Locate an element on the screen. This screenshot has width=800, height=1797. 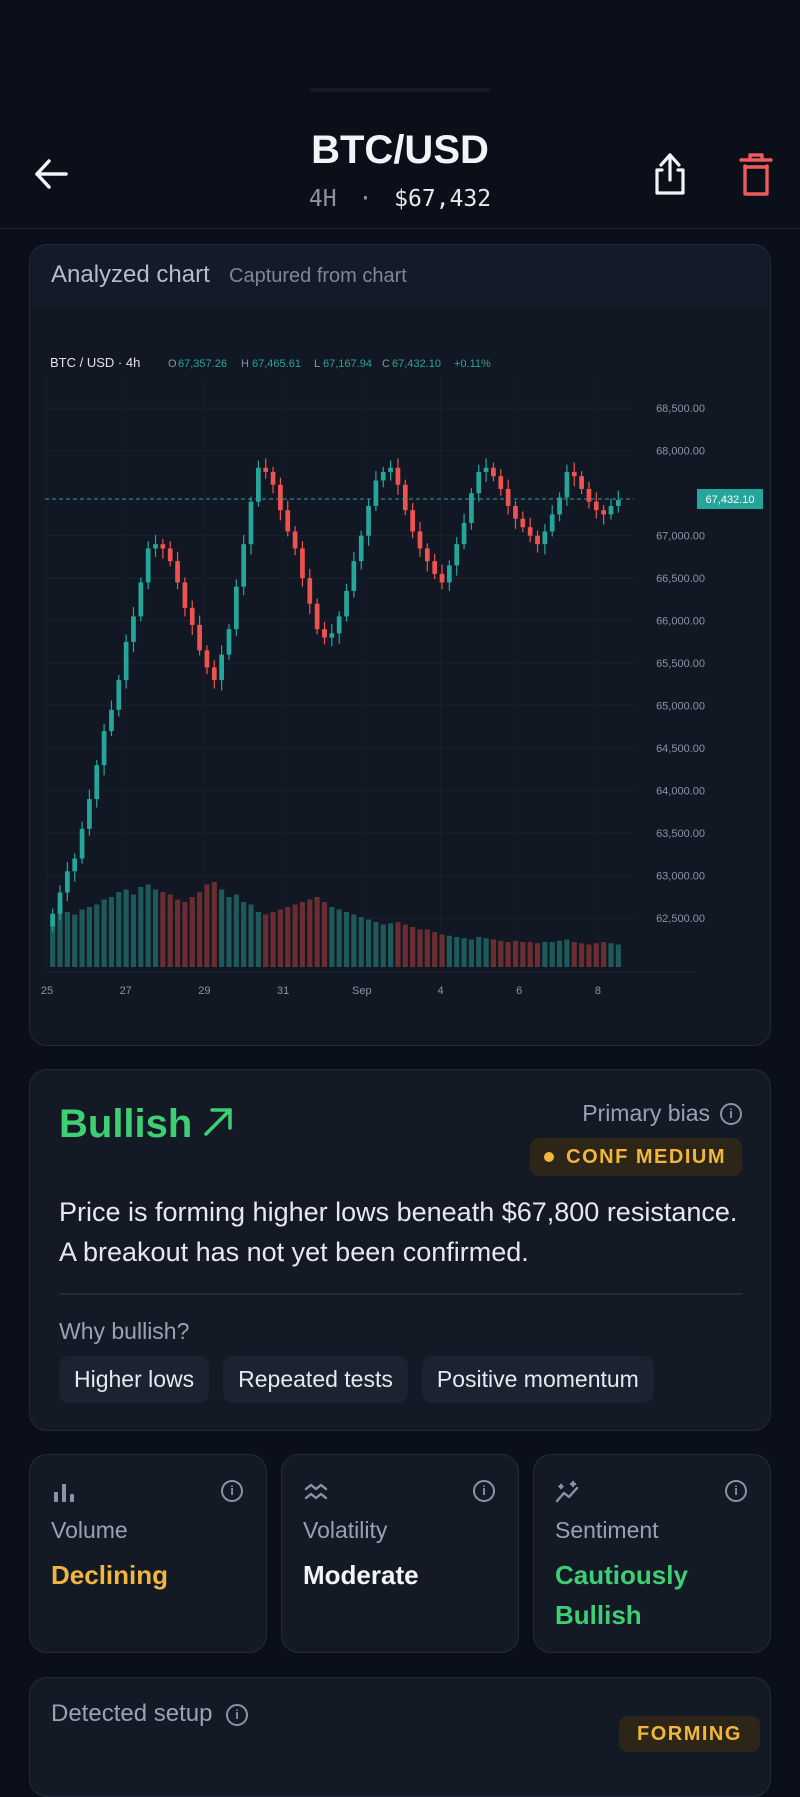
notch is located at coordinates (400, 90).